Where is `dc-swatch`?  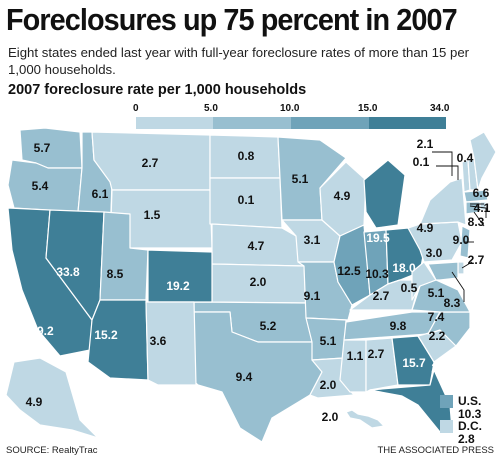 dc-swatch is located at coordinates (446, 426).